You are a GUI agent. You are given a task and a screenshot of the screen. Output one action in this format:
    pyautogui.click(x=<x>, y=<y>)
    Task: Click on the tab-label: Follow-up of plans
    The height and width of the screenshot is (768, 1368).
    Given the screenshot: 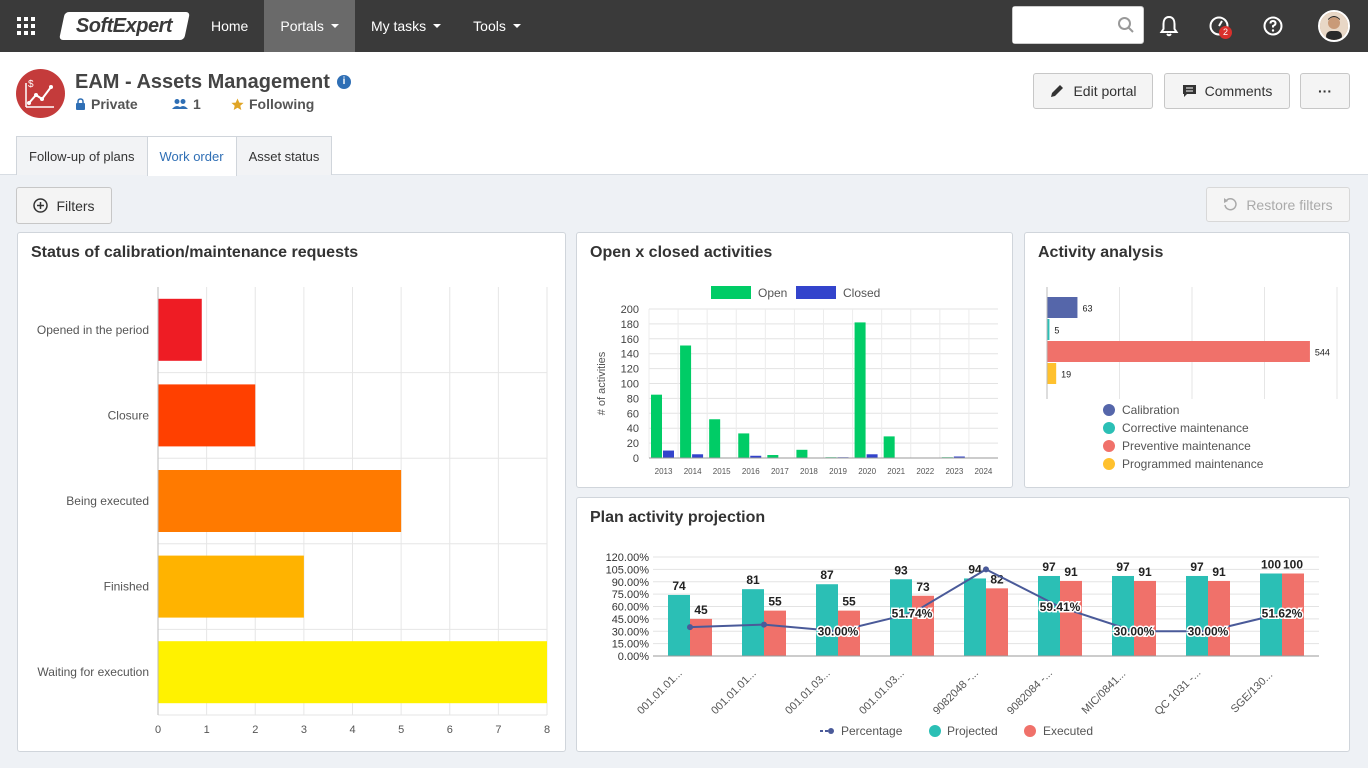 What is the action you would take?
    pyautogui.click(x=82, y=156)
    